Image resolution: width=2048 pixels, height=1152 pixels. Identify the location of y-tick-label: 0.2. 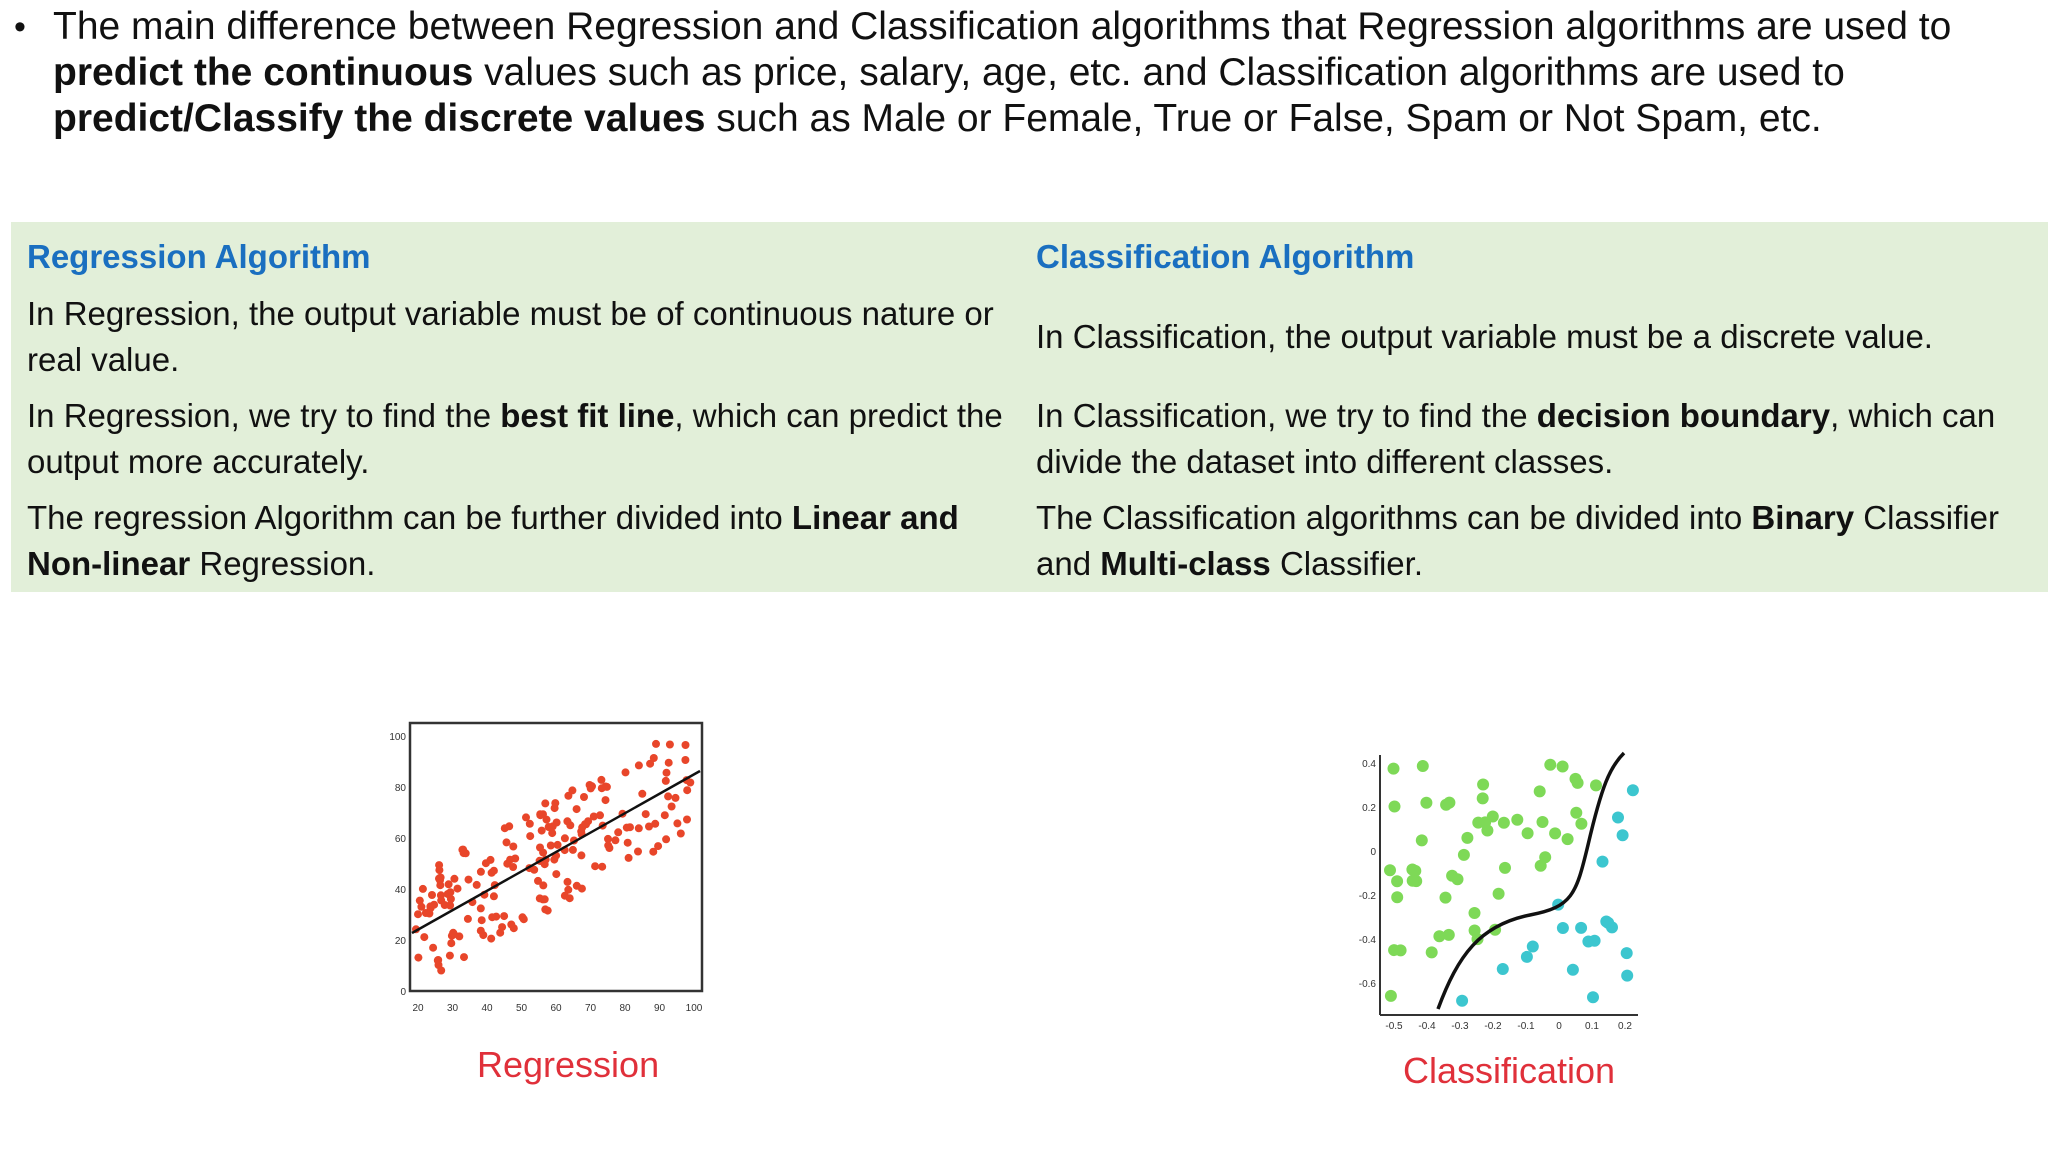
(1369, 808).